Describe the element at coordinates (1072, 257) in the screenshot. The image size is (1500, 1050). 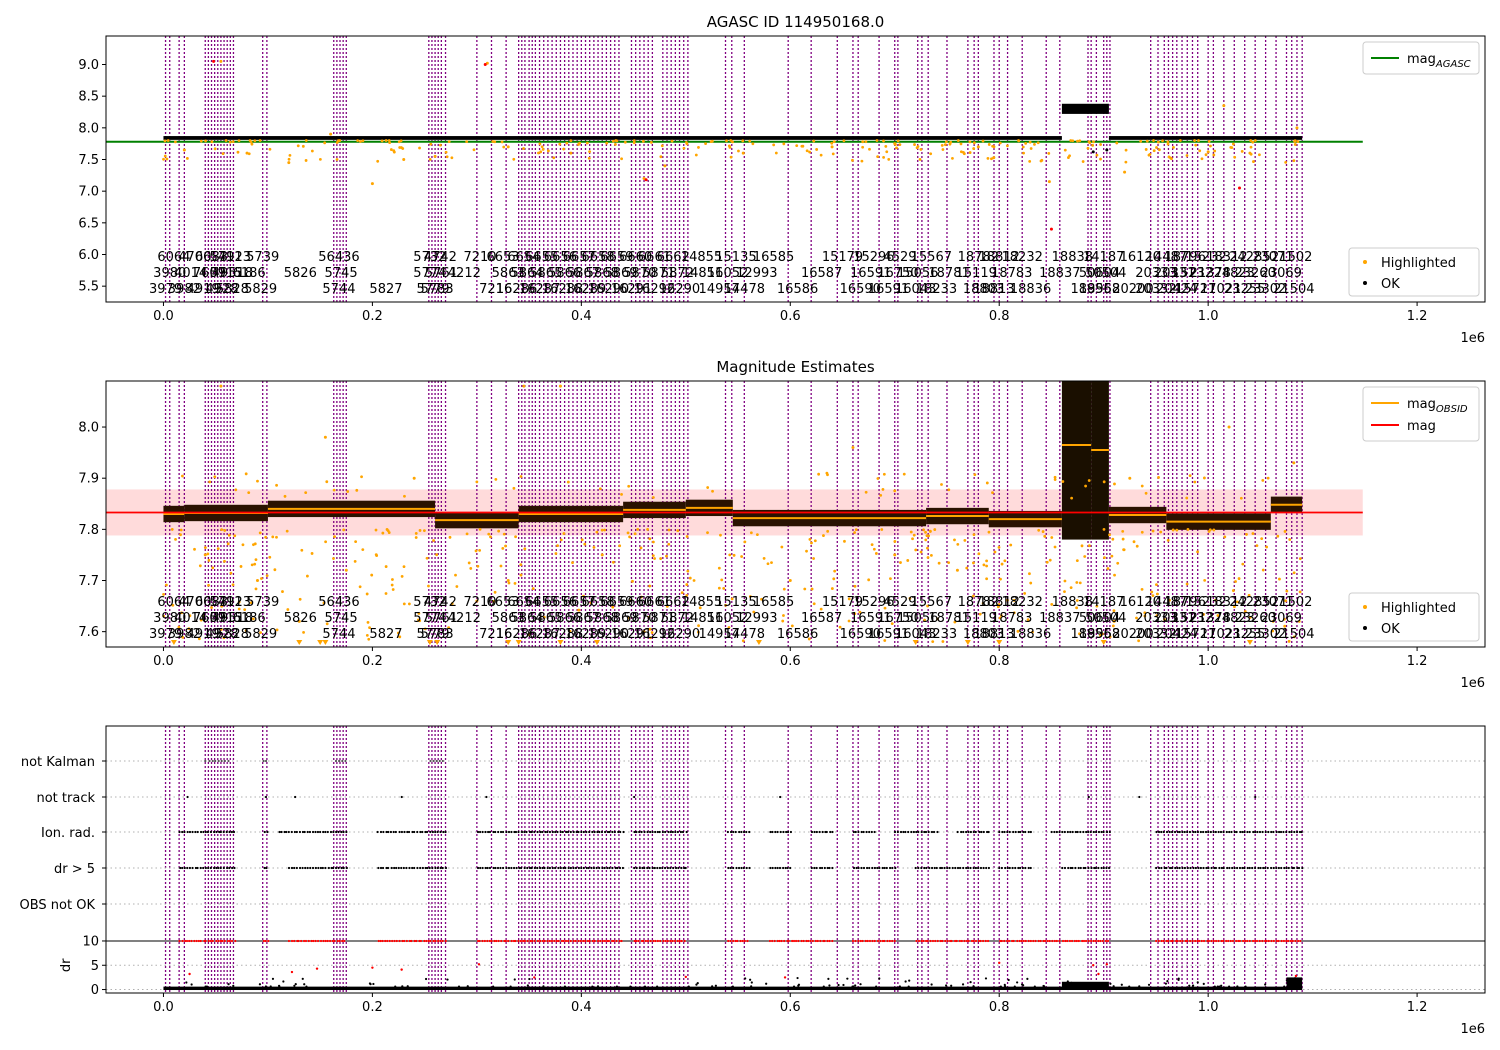
I see `obsid-label: 18838` at that location.